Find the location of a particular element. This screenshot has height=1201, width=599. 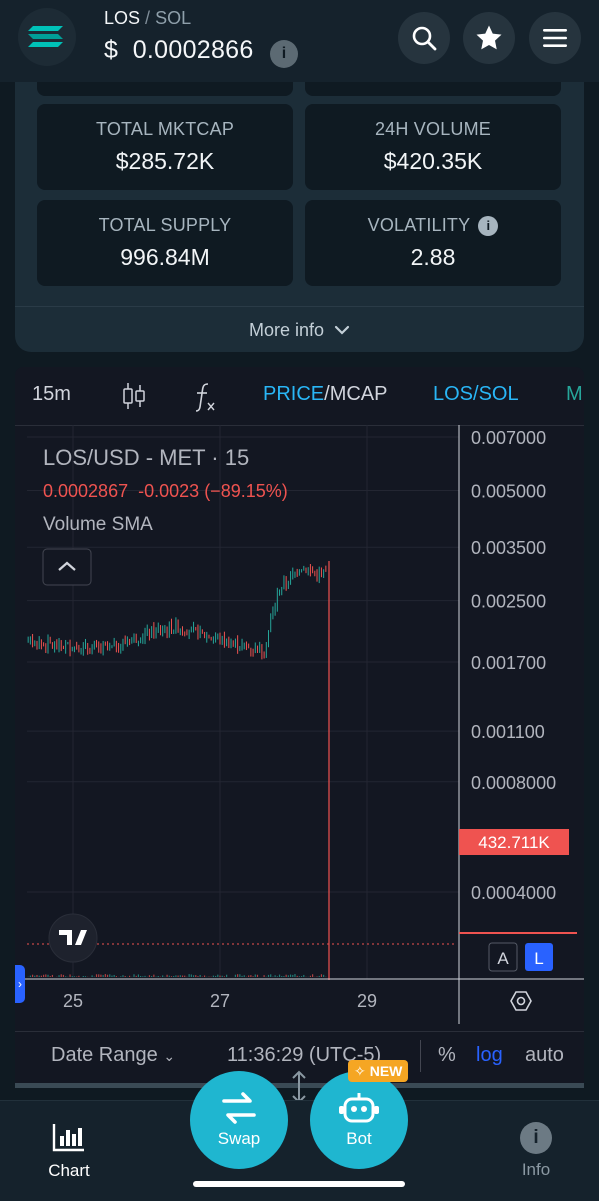

stat-value: 996.84M is located at coordinates (165, 257).